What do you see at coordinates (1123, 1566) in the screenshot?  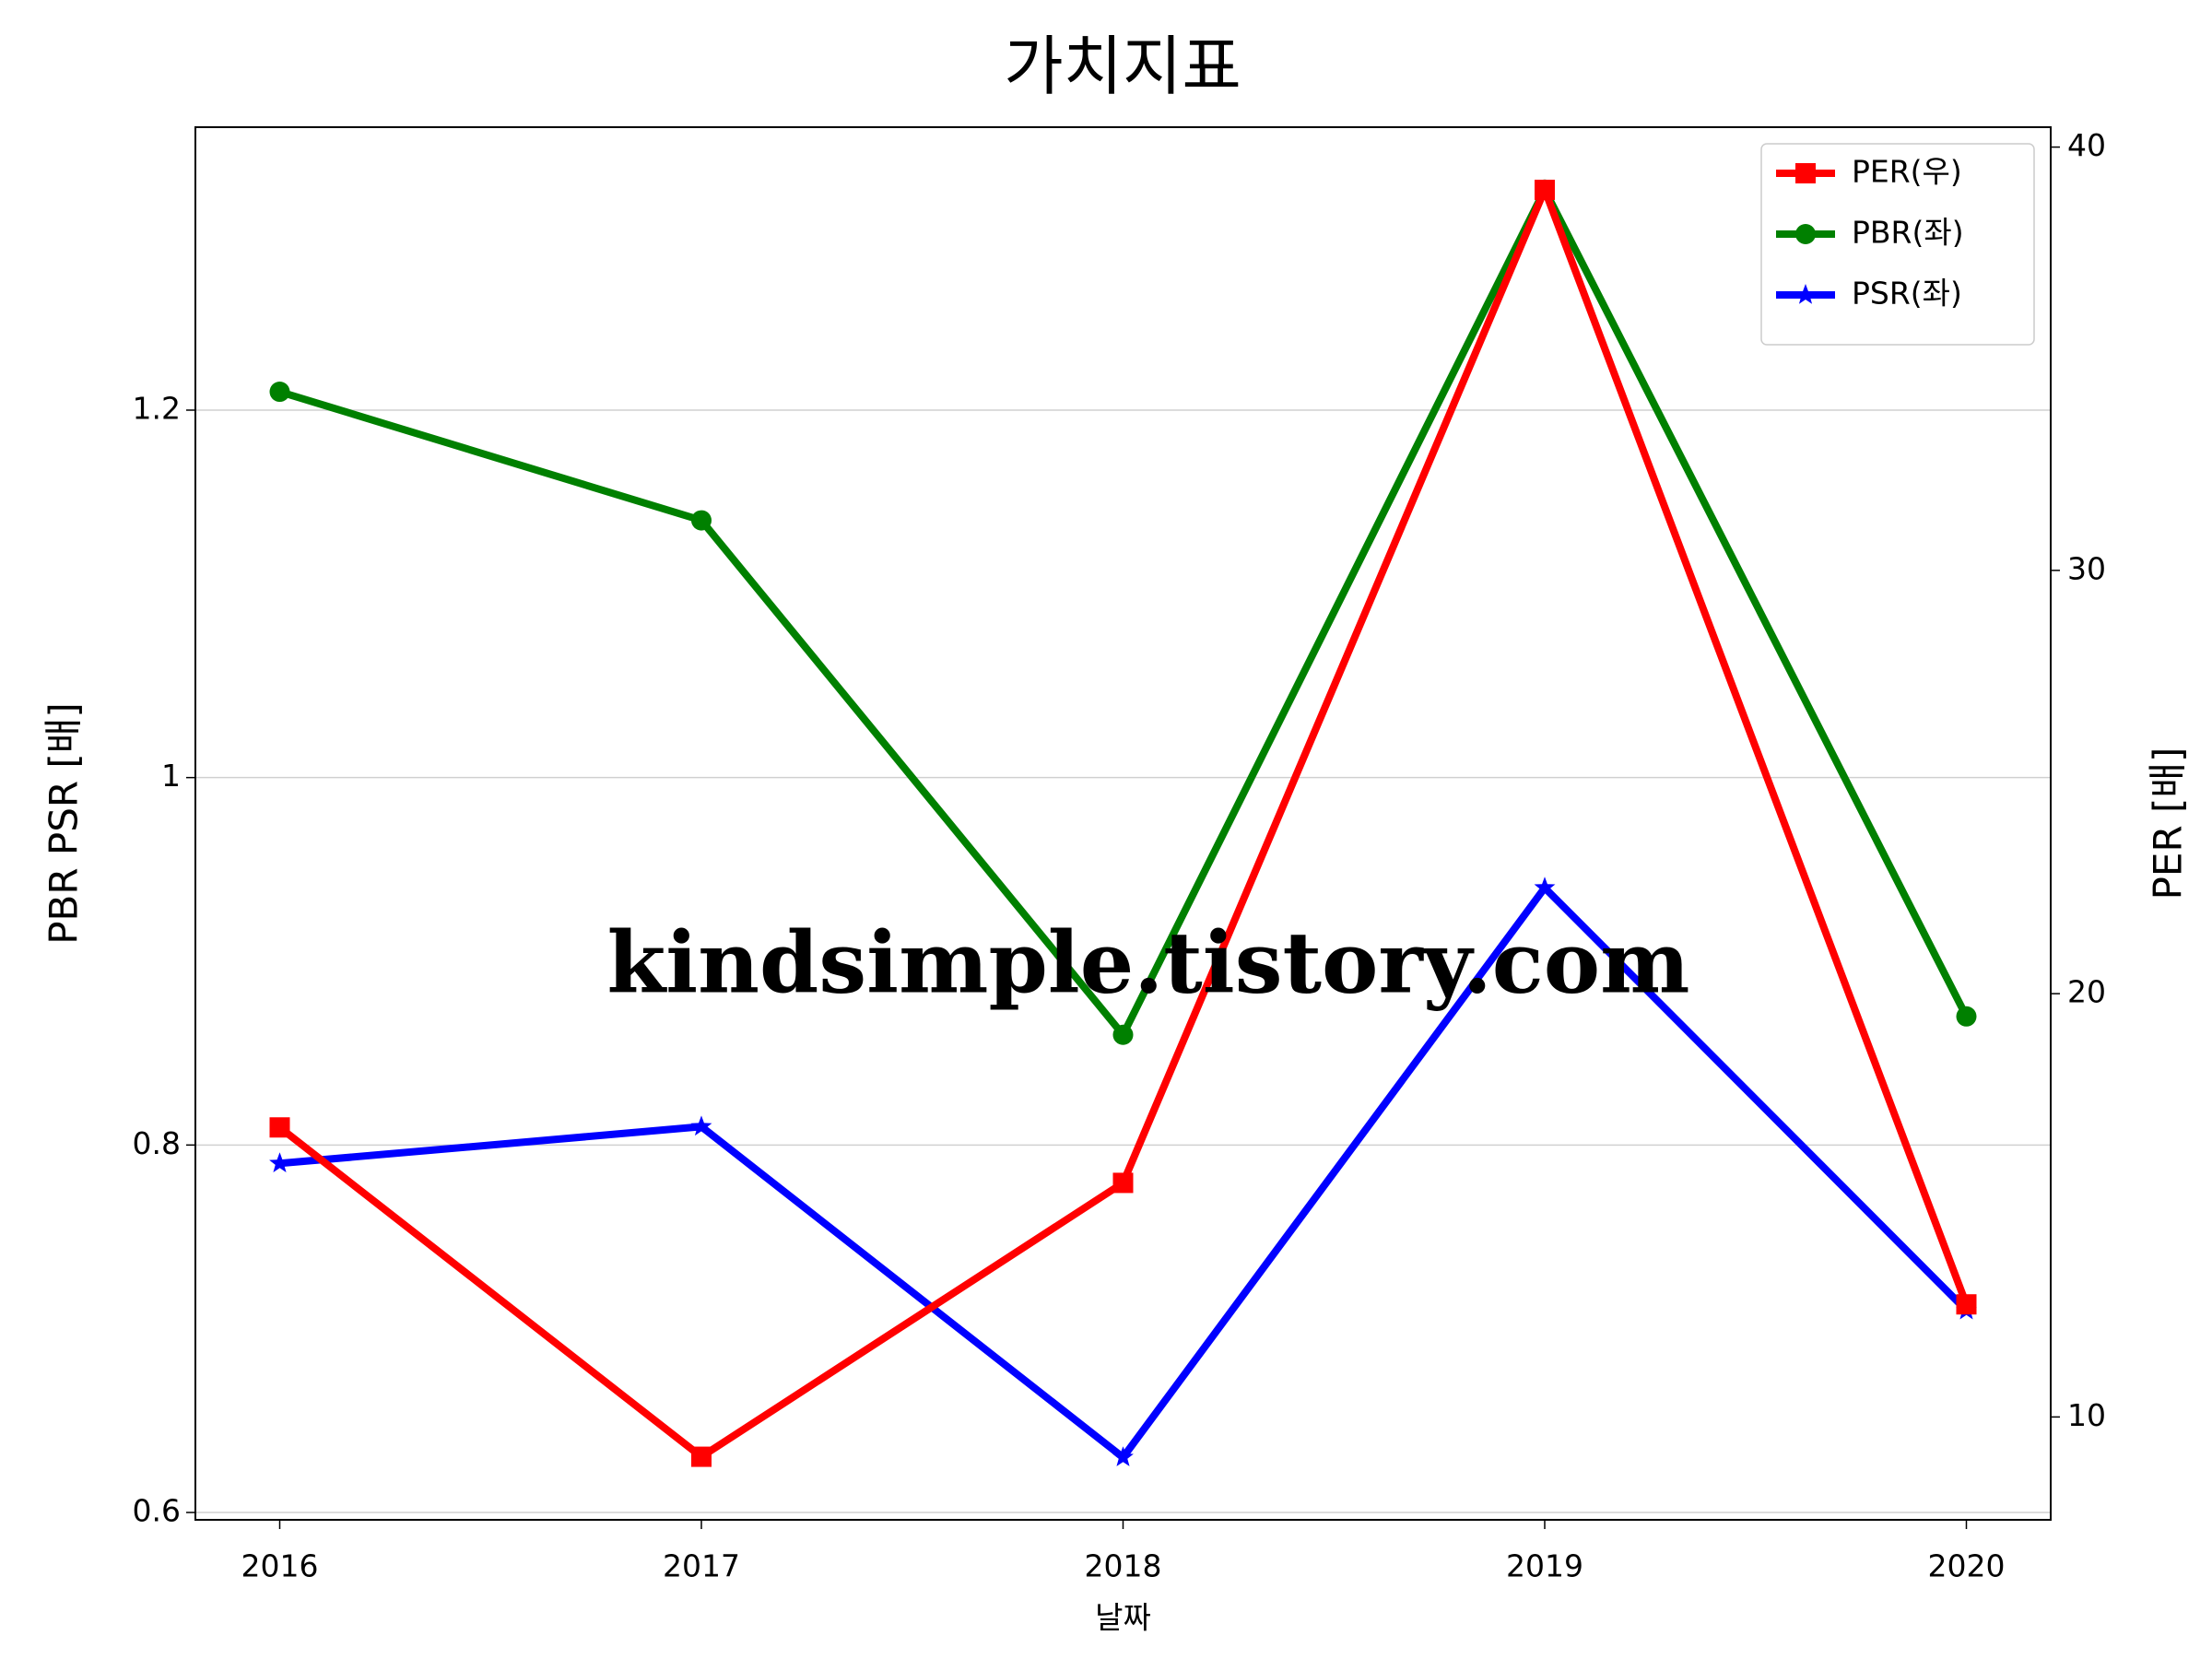 I see `x-tick-label: 2018` at bounding box center [1123, 1566].